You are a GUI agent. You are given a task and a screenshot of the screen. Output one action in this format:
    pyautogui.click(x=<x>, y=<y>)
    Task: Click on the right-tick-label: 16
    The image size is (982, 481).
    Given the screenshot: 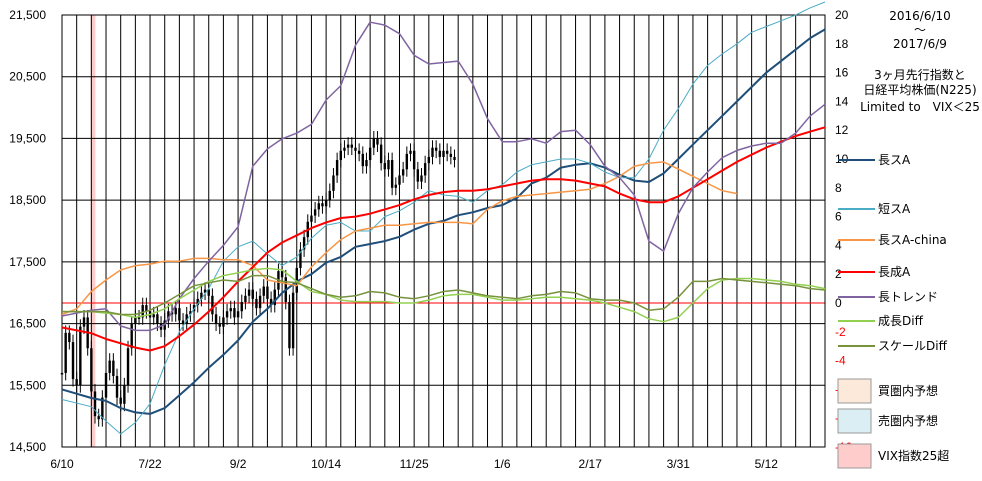 What is the action you would take?
    pyautogui.click(x=842, y=73)
    